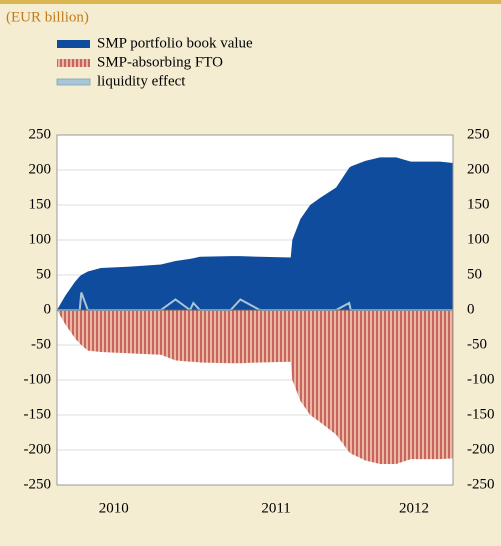  What do you see at coordinates (250, 2) in the screenshot?
I see `top-bar` at bounding box center [250, 2].